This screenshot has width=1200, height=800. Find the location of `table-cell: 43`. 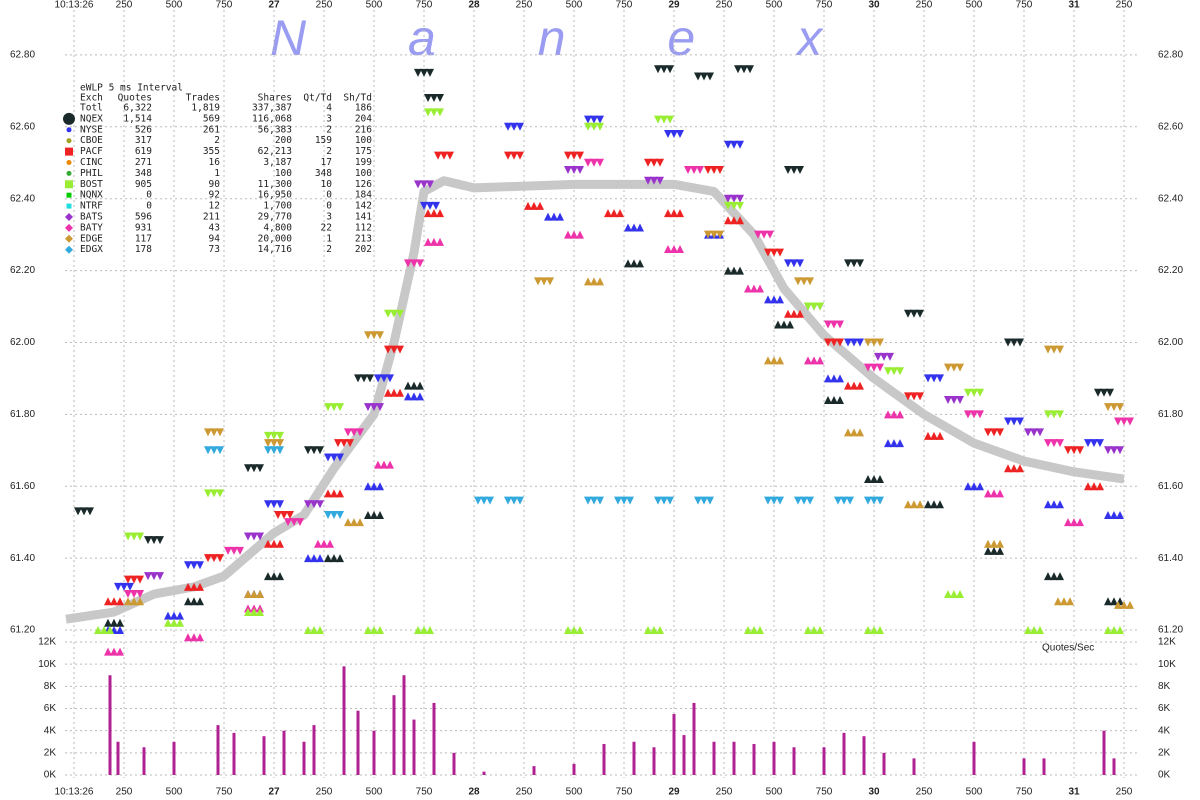

table-cell: 43 is located at coordinates (214, 227).